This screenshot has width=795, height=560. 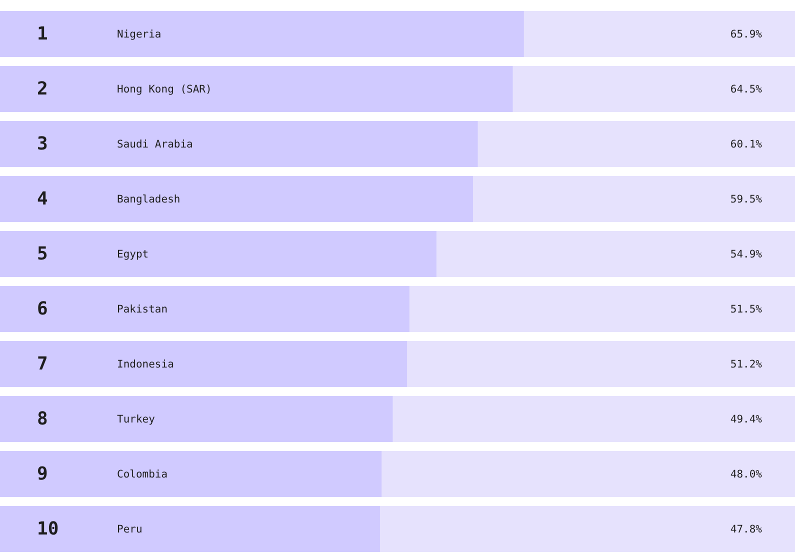 What do you see at coordinates (139, 34) in the screenshot?
I see `y-tick-label: Nigeria` at bounding box center [139, 34].